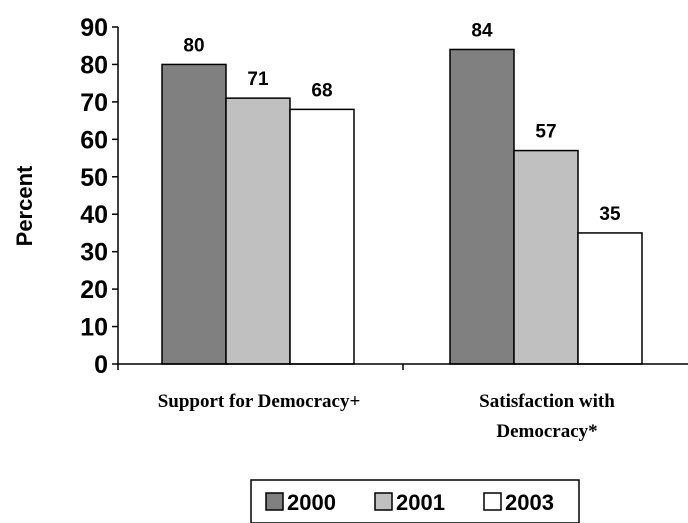 This screenshot has height=523, width=688. What do you see at coordinates (94, 65) in the screenshot?
I see `y-tick-label: 80` at bounding box center [94, 65].